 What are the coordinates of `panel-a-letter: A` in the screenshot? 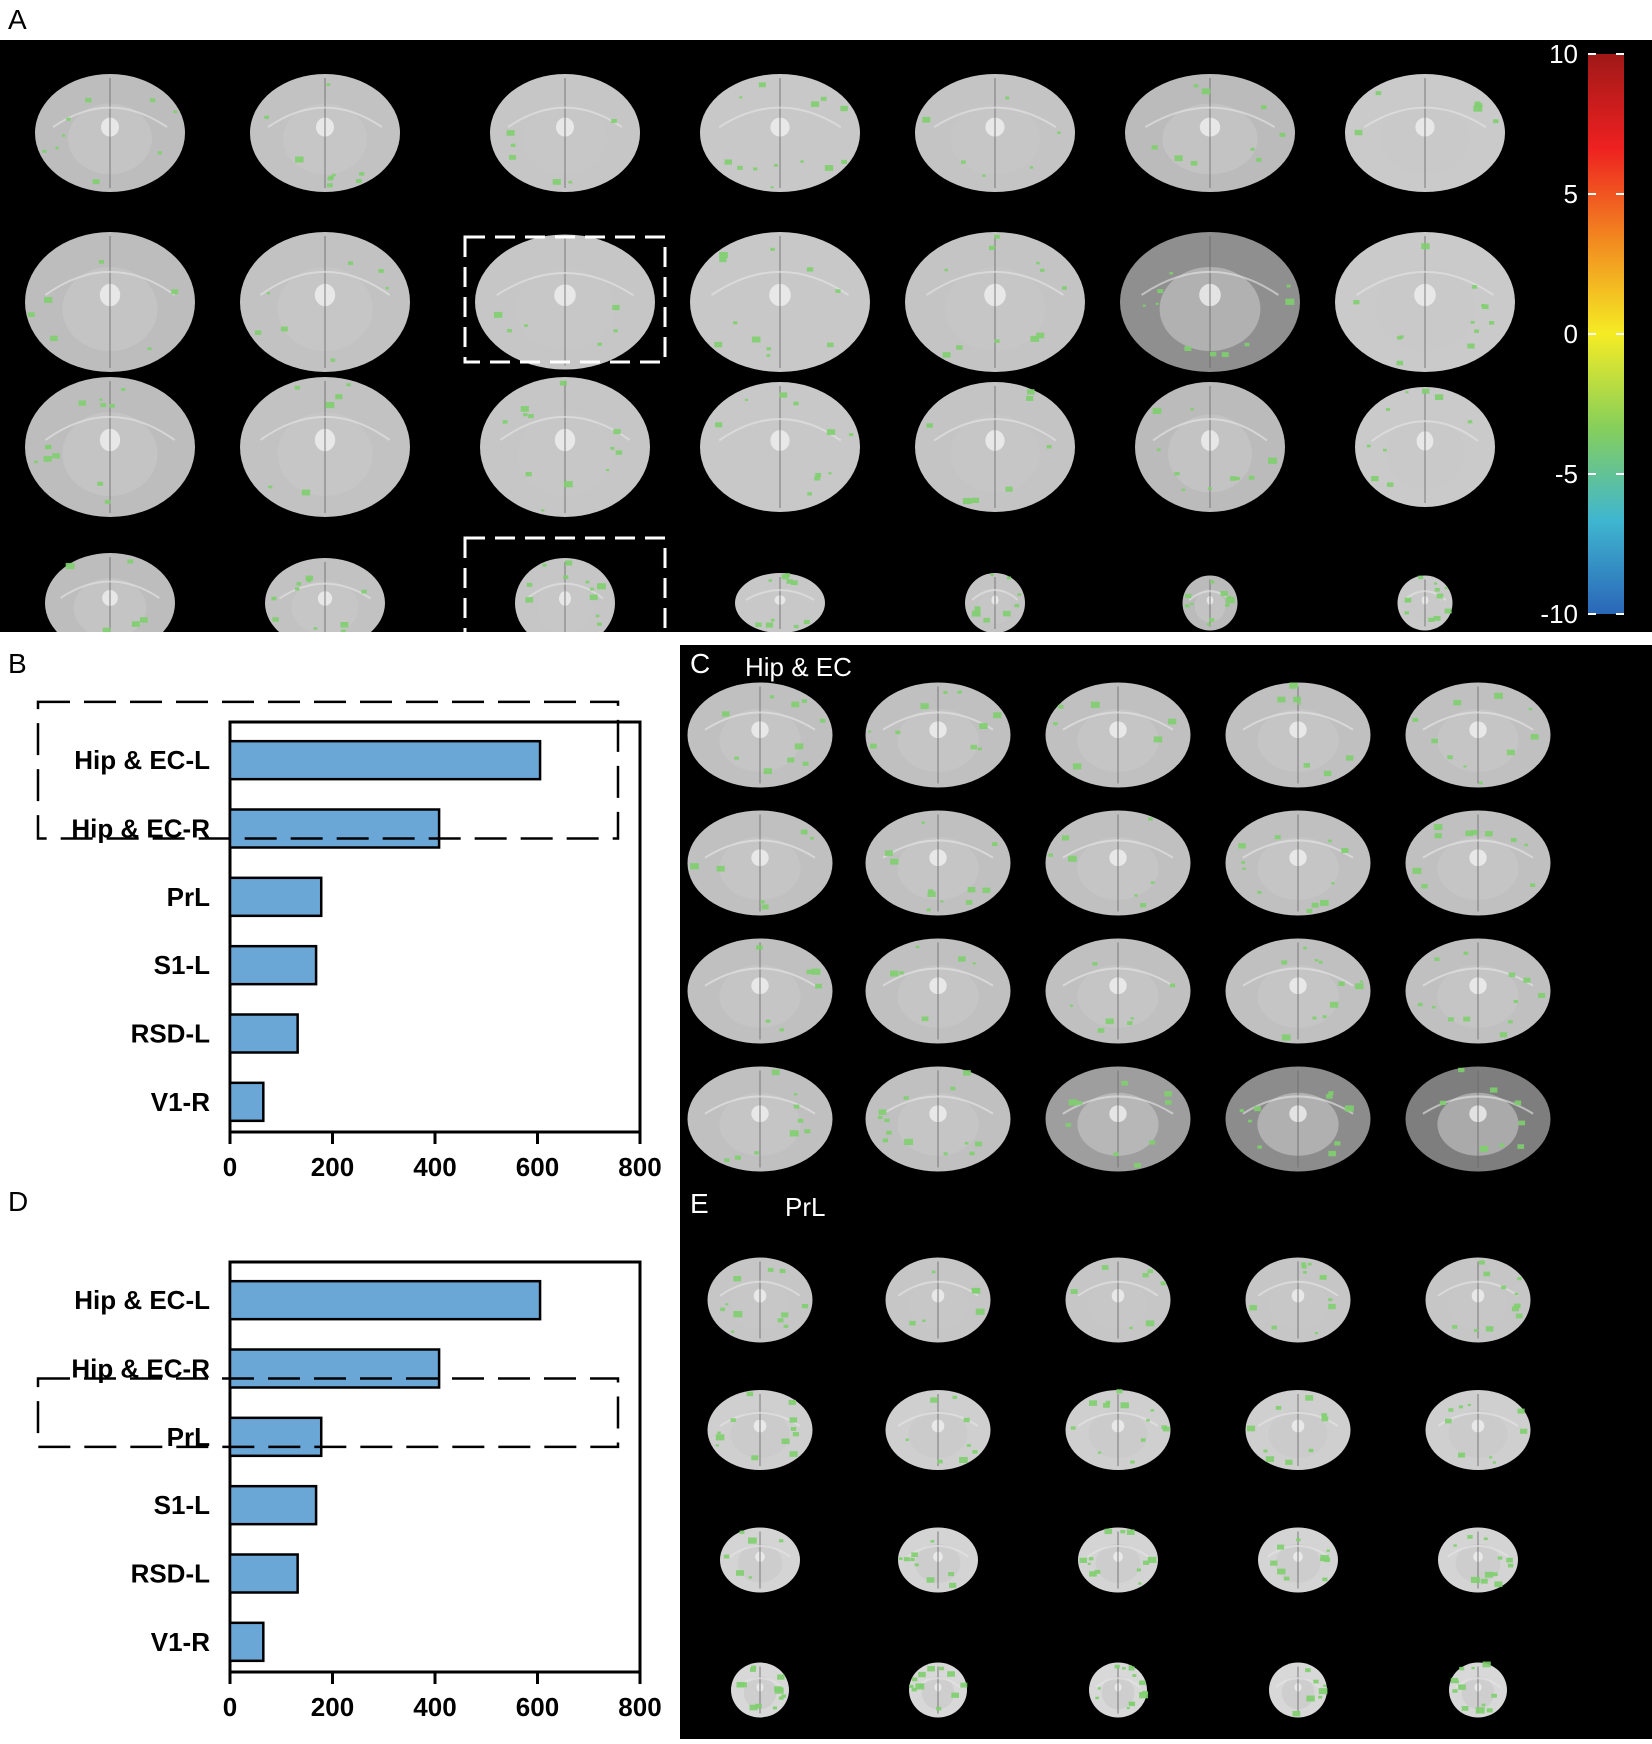 It's located at (17, 19).